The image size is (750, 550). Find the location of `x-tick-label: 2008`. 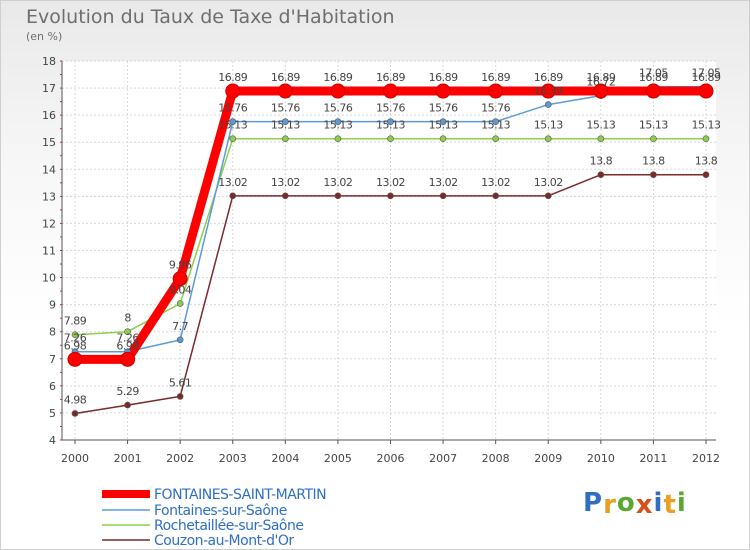

x-tick-label: 2008 is located at coordinates (496, 458).